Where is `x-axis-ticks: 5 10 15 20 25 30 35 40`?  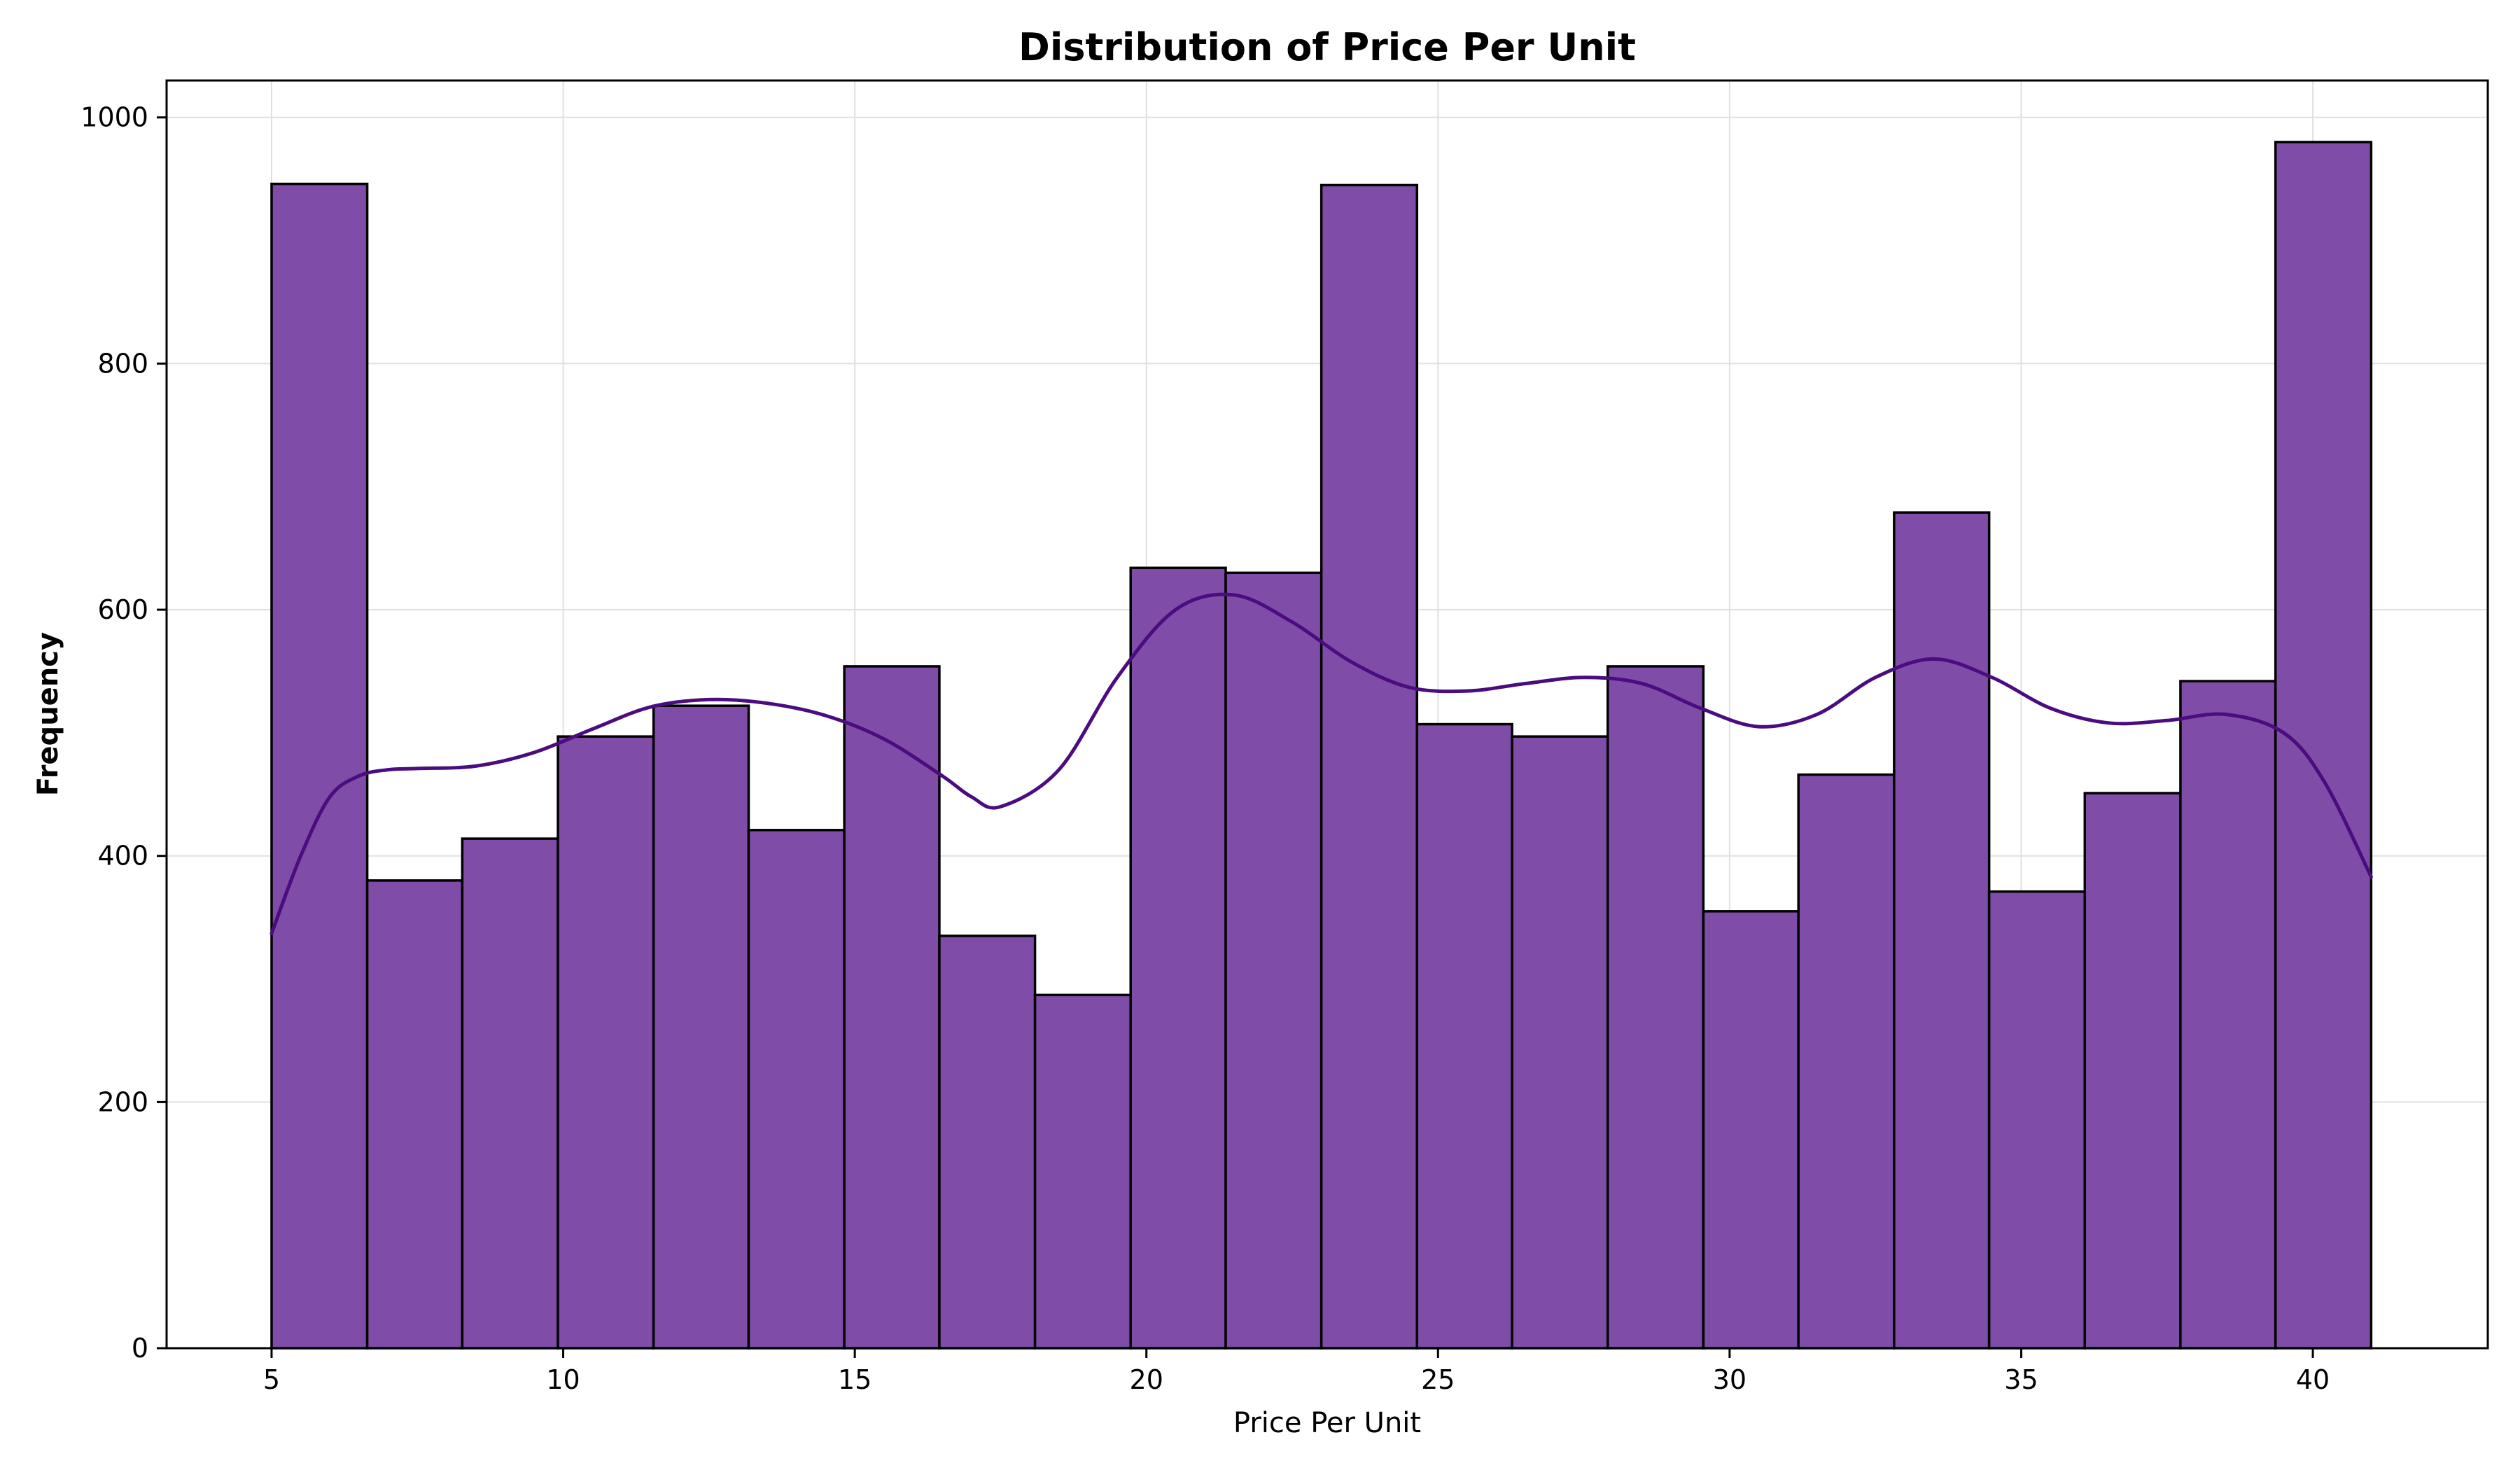 x-axis-ticks: 5 10 15 20 25 30 35 40 is located at coordinates (1296, 1371).